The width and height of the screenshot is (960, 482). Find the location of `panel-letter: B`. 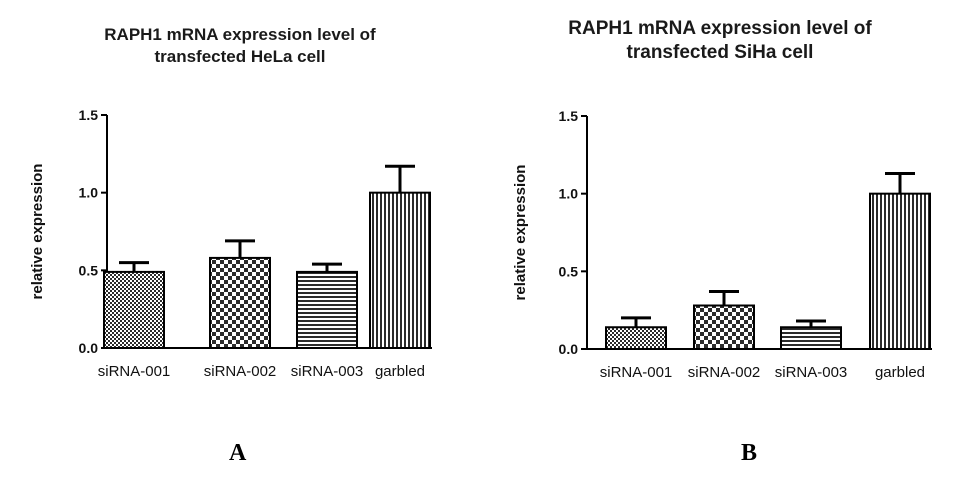

panel-letter: B is located at coordinates (749, 453).